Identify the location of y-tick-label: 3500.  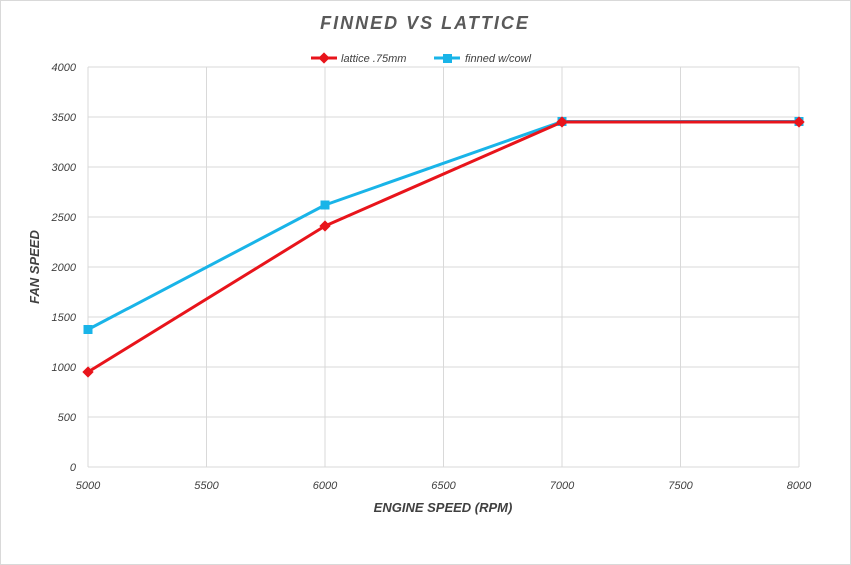
(64, 118).